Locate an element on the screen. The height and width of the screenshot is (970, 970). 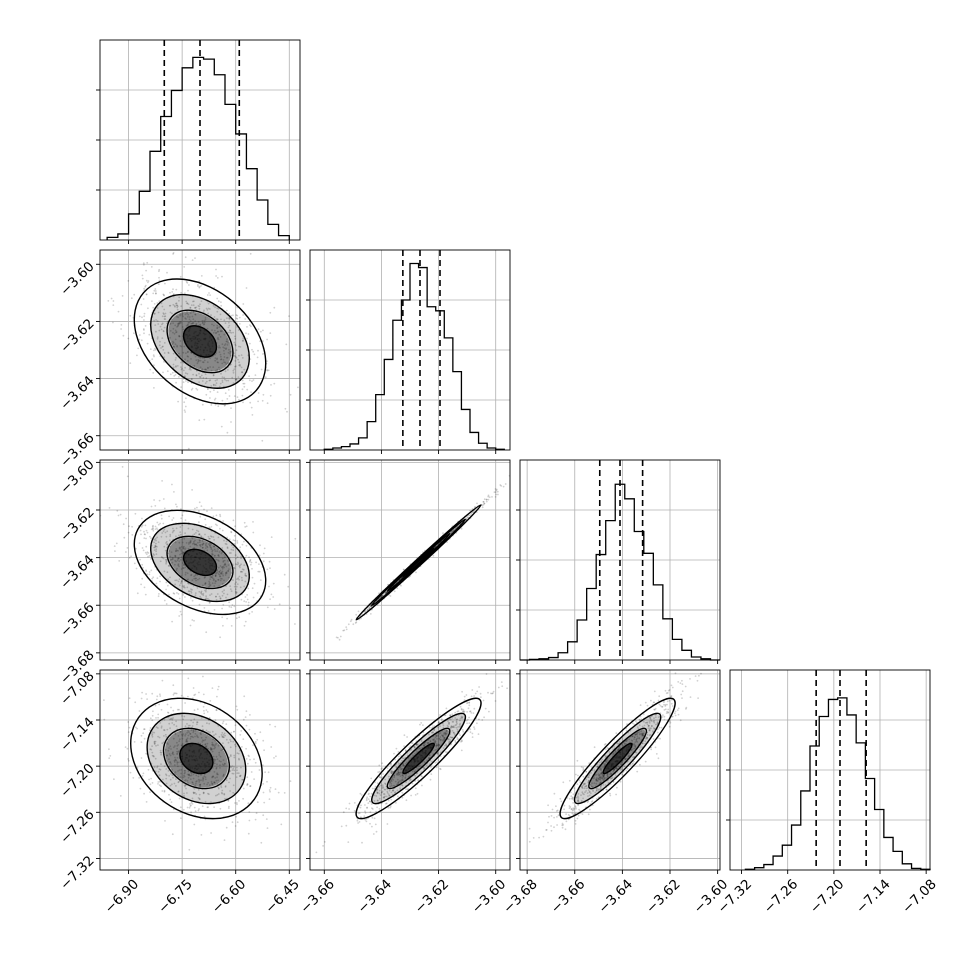
histogram-p1 is located at coordinates (198, 141).